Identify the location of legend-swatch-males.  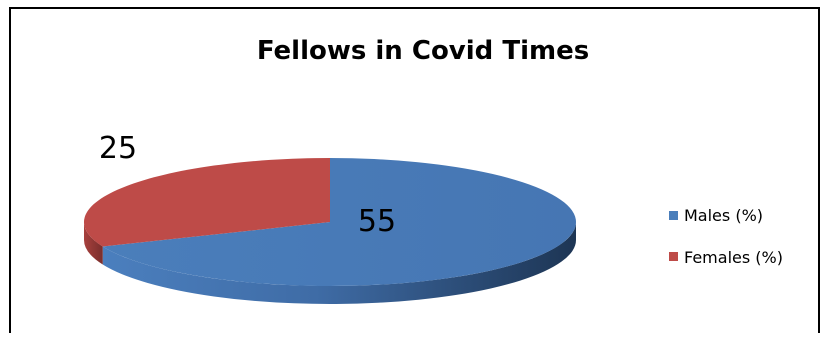
(673, 215).